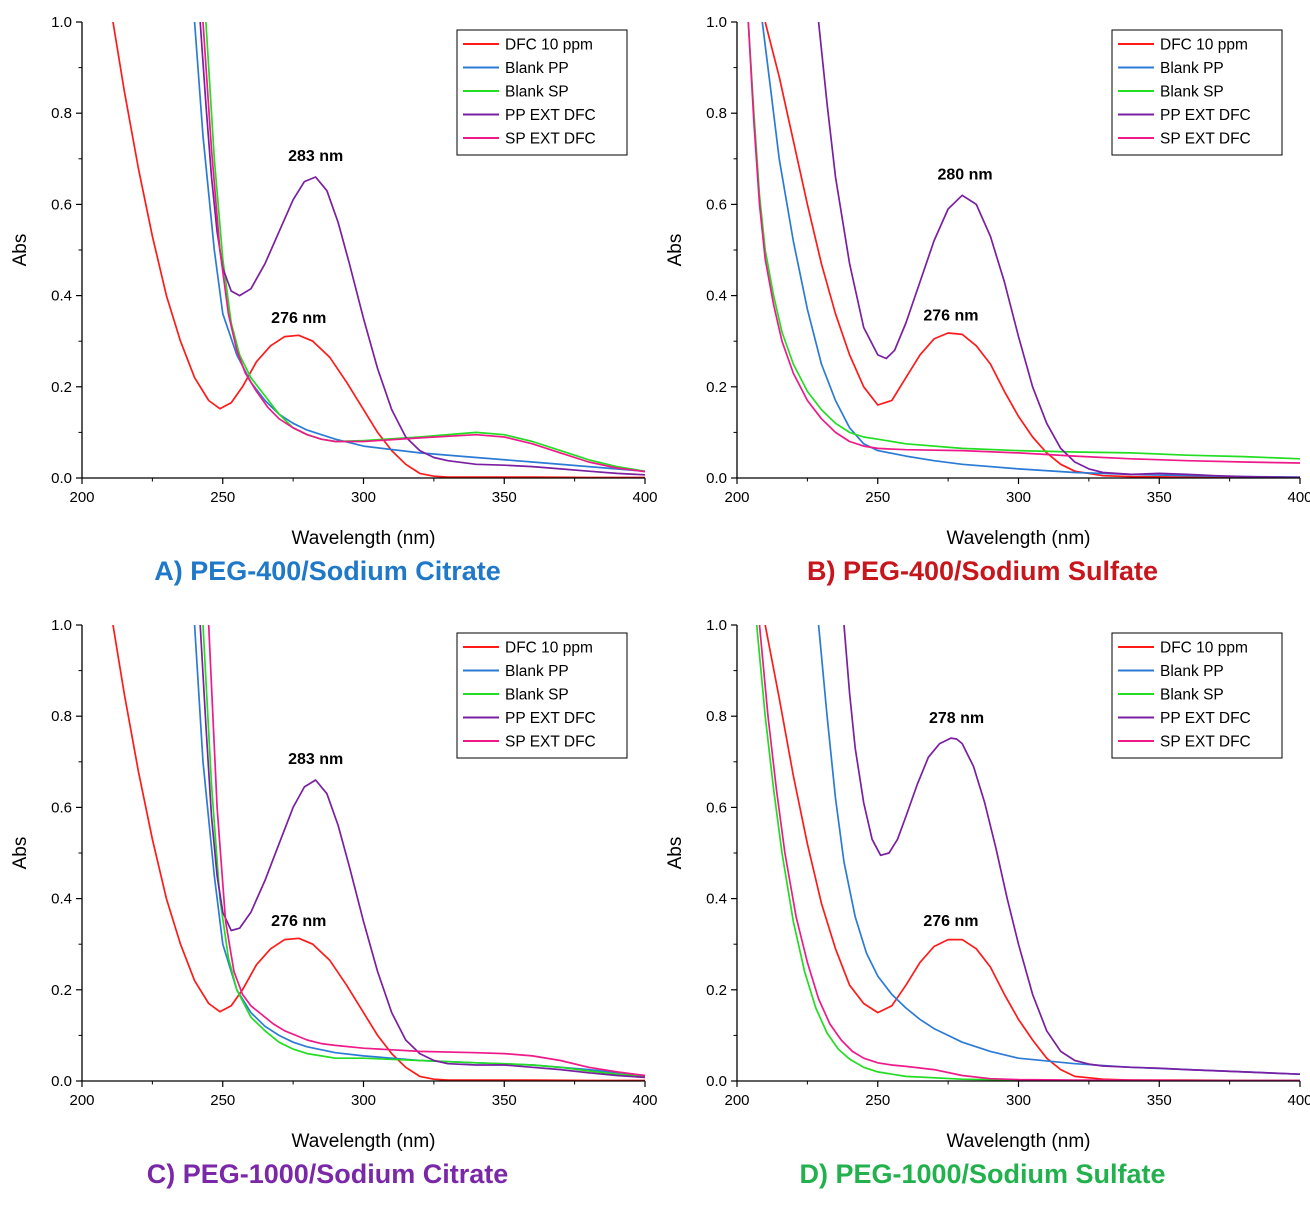 The height and width of the screenshot is (1205, 1310). I want to click on chart-d-x-tick-label: 400, so click(1298, 1100).